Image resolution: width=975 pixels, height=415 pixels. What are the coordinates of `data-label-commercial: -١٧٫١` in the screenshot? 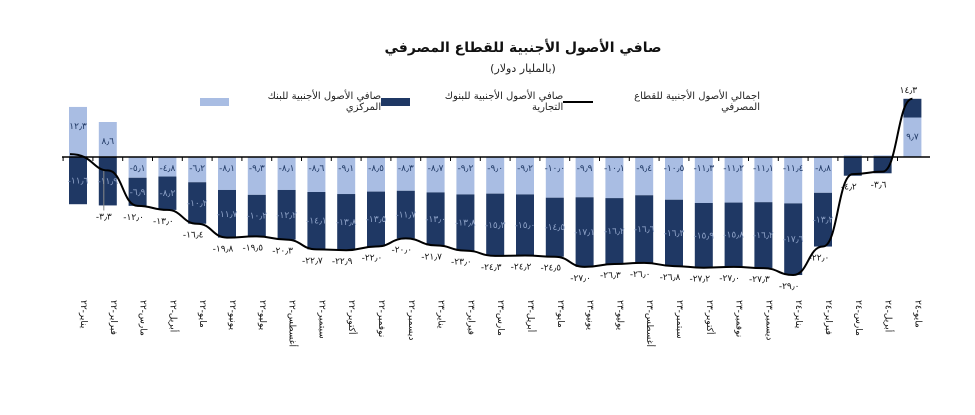 It's located at (584, 233).